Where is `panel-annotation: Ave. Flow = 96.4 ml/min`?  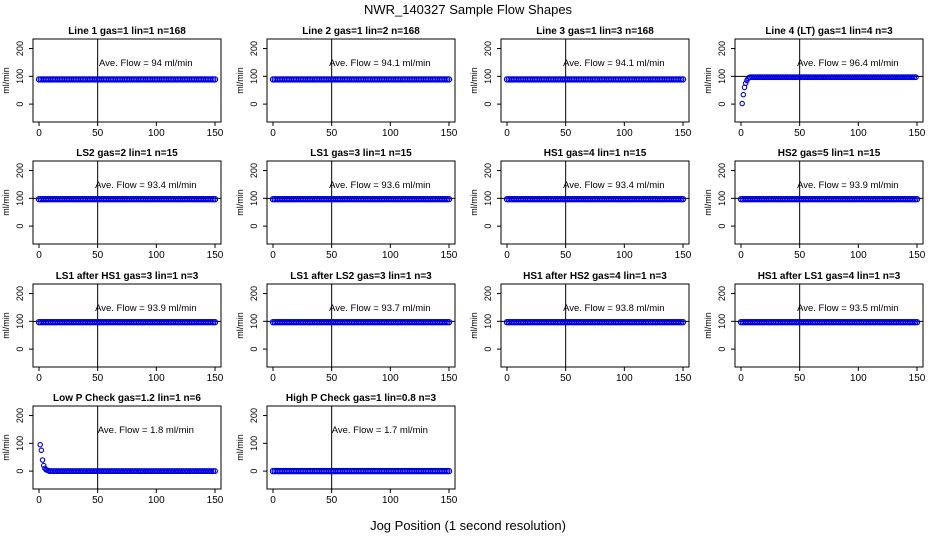 panel-annotation: Ave. Flow = 96.4 ml/min is located at coordinates (847, 63).